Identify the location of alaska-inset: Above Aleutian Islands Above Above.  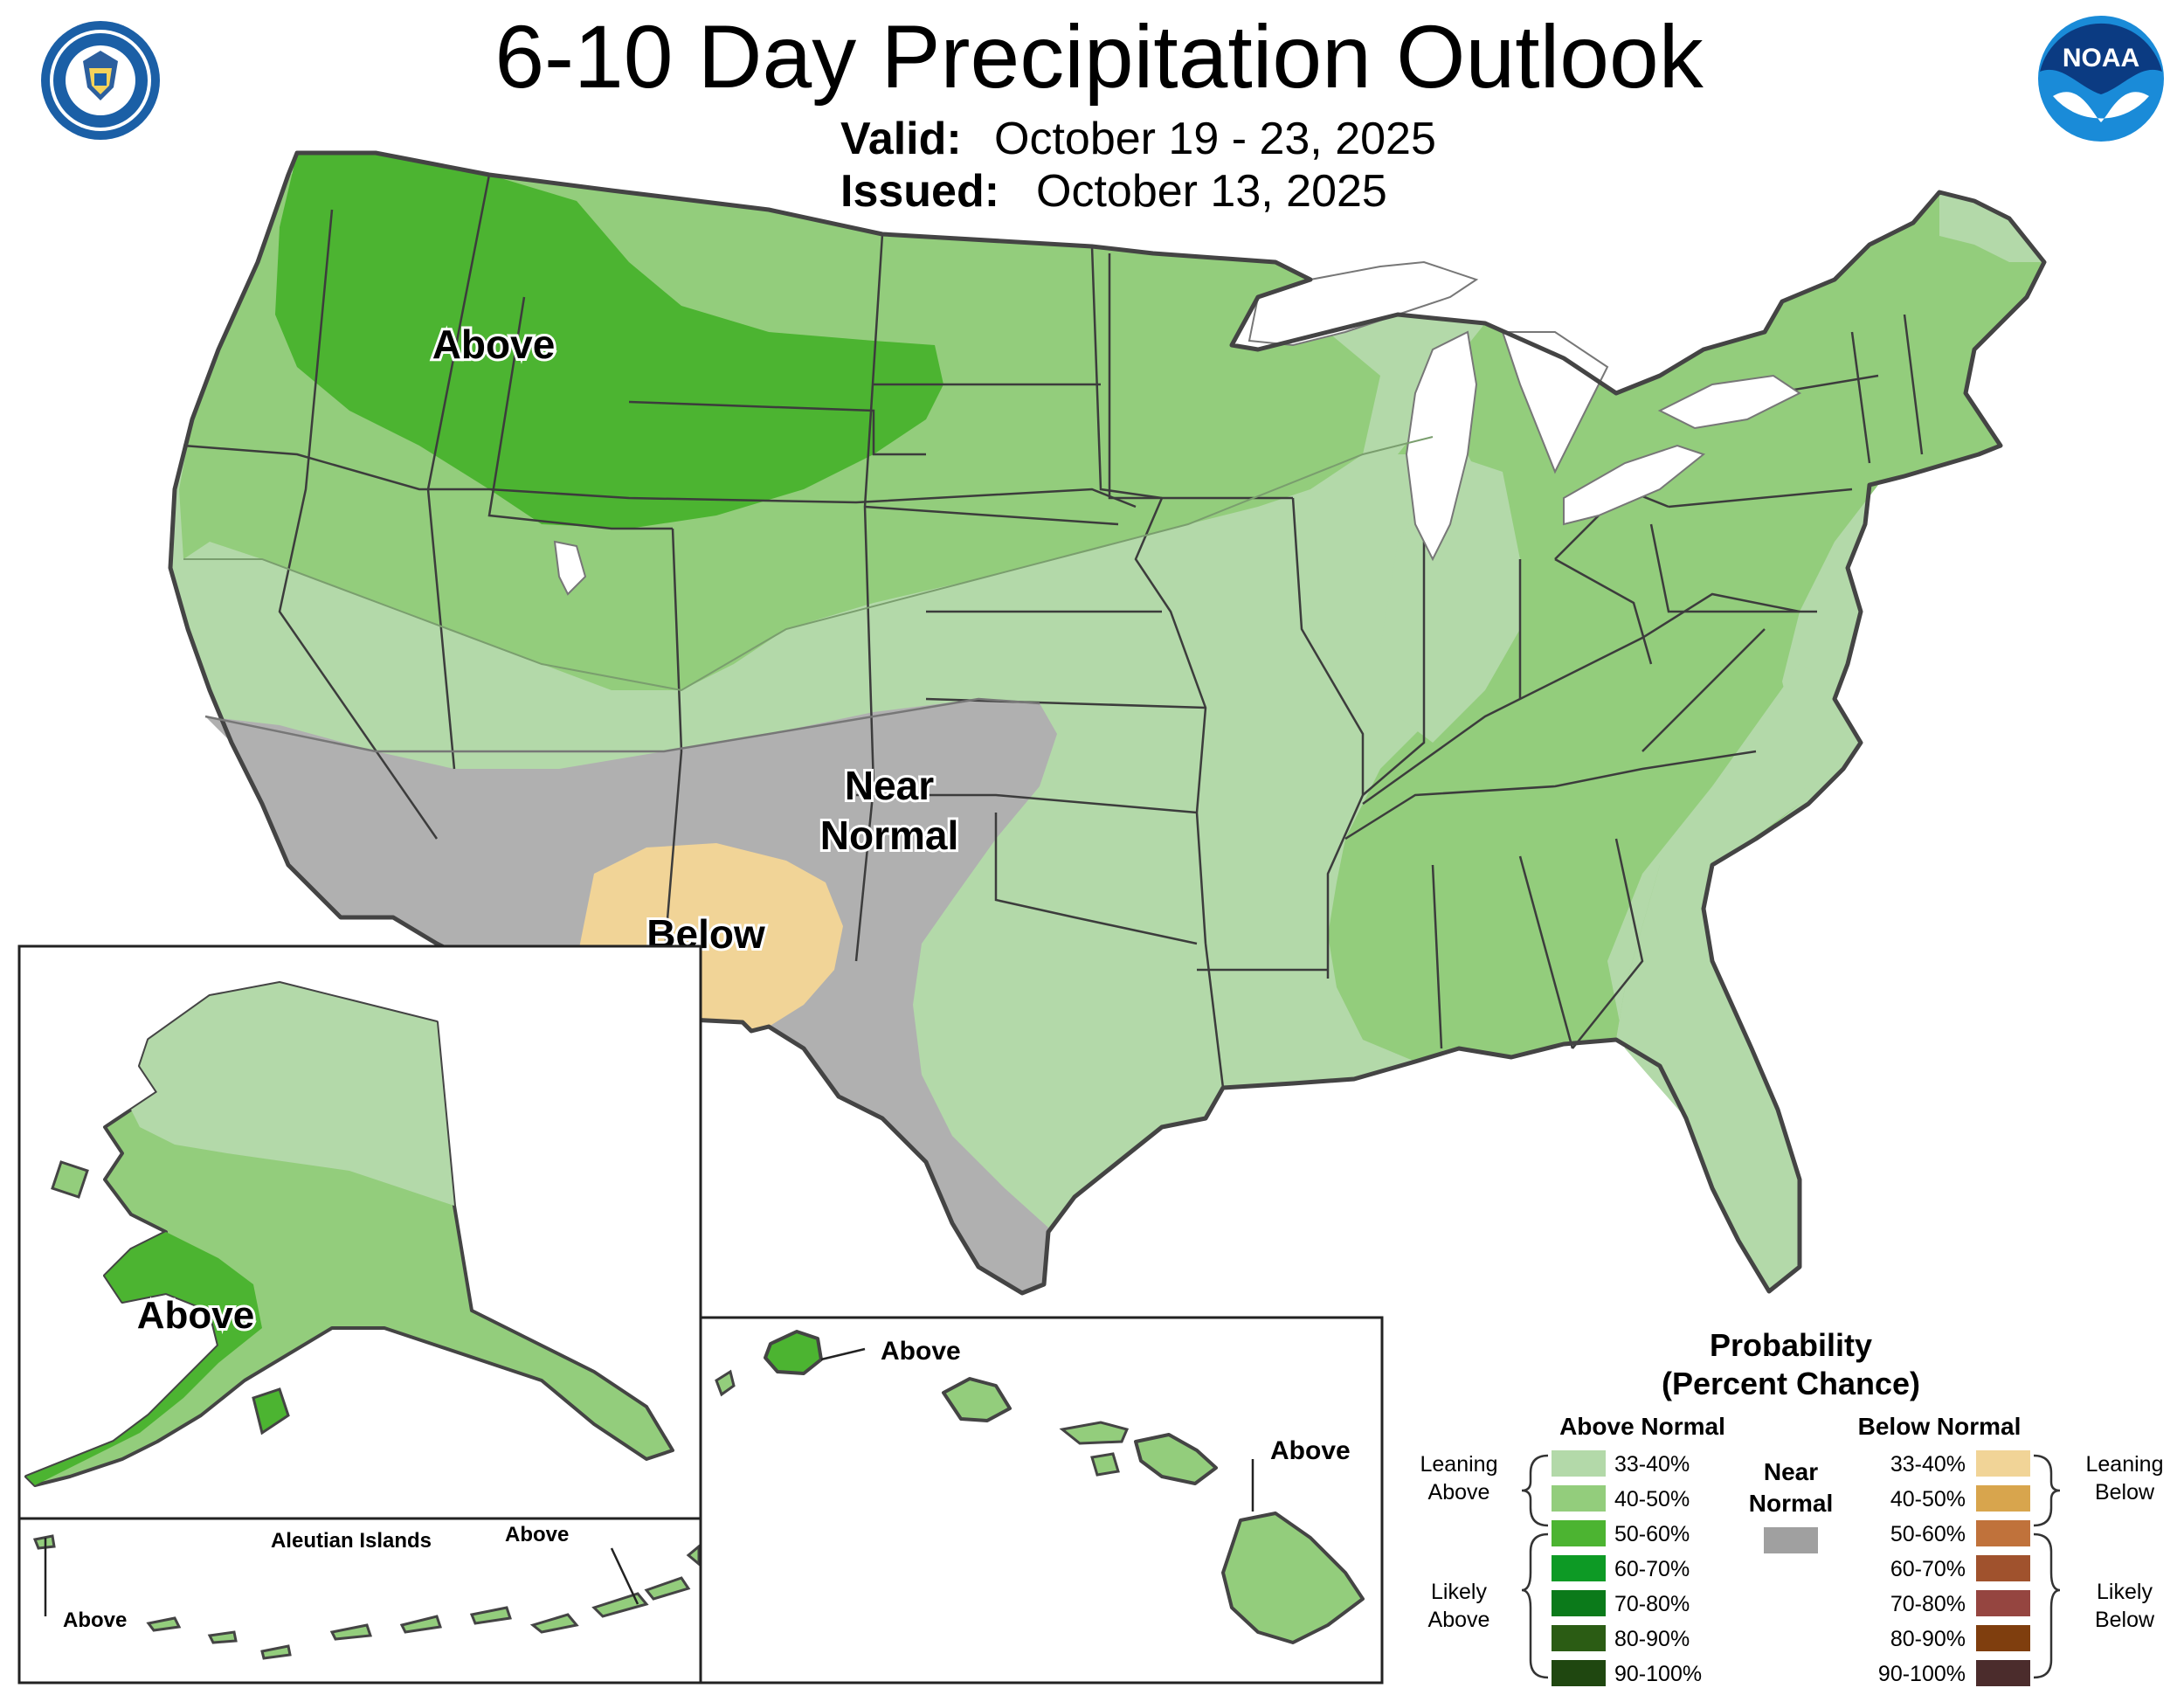
(359, 1314).